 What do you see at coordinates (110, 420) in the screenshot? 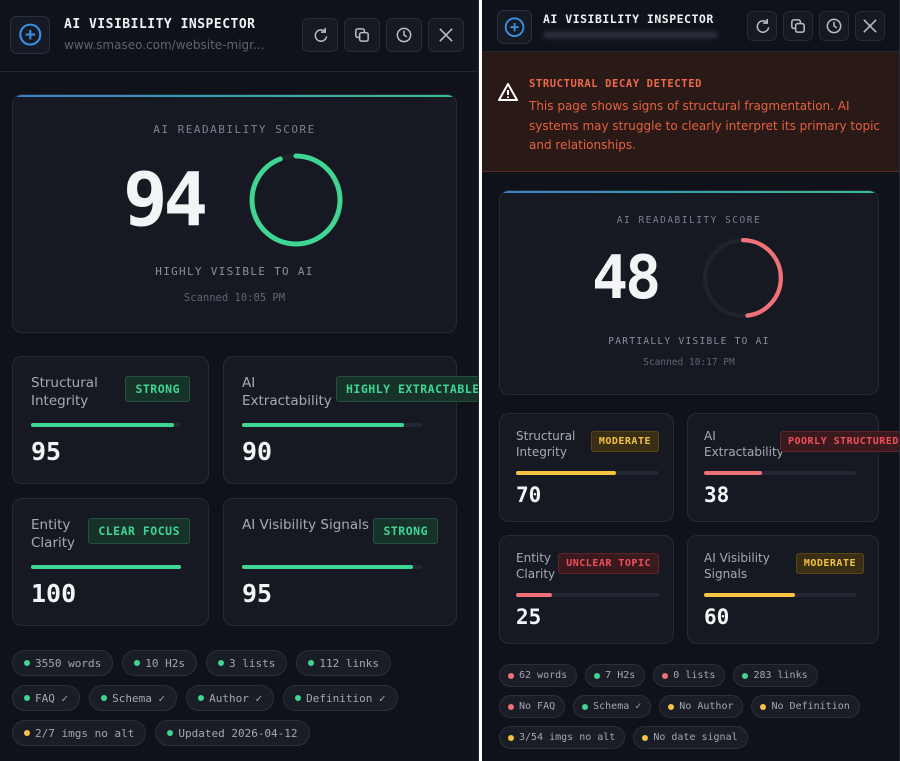
I see `metric-card: Structural Integrity STRONG 95` at bounding box center [110, 420].